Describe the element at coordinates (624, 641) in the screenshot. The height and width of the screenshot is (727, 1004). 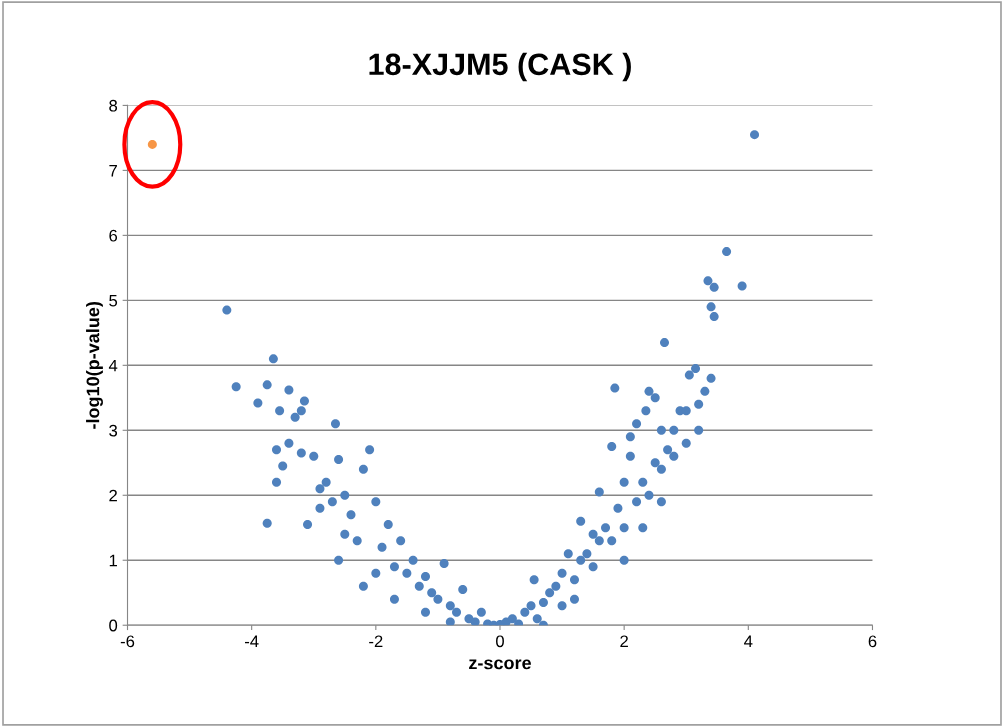
I see `x-tick-label: 2` at that location.